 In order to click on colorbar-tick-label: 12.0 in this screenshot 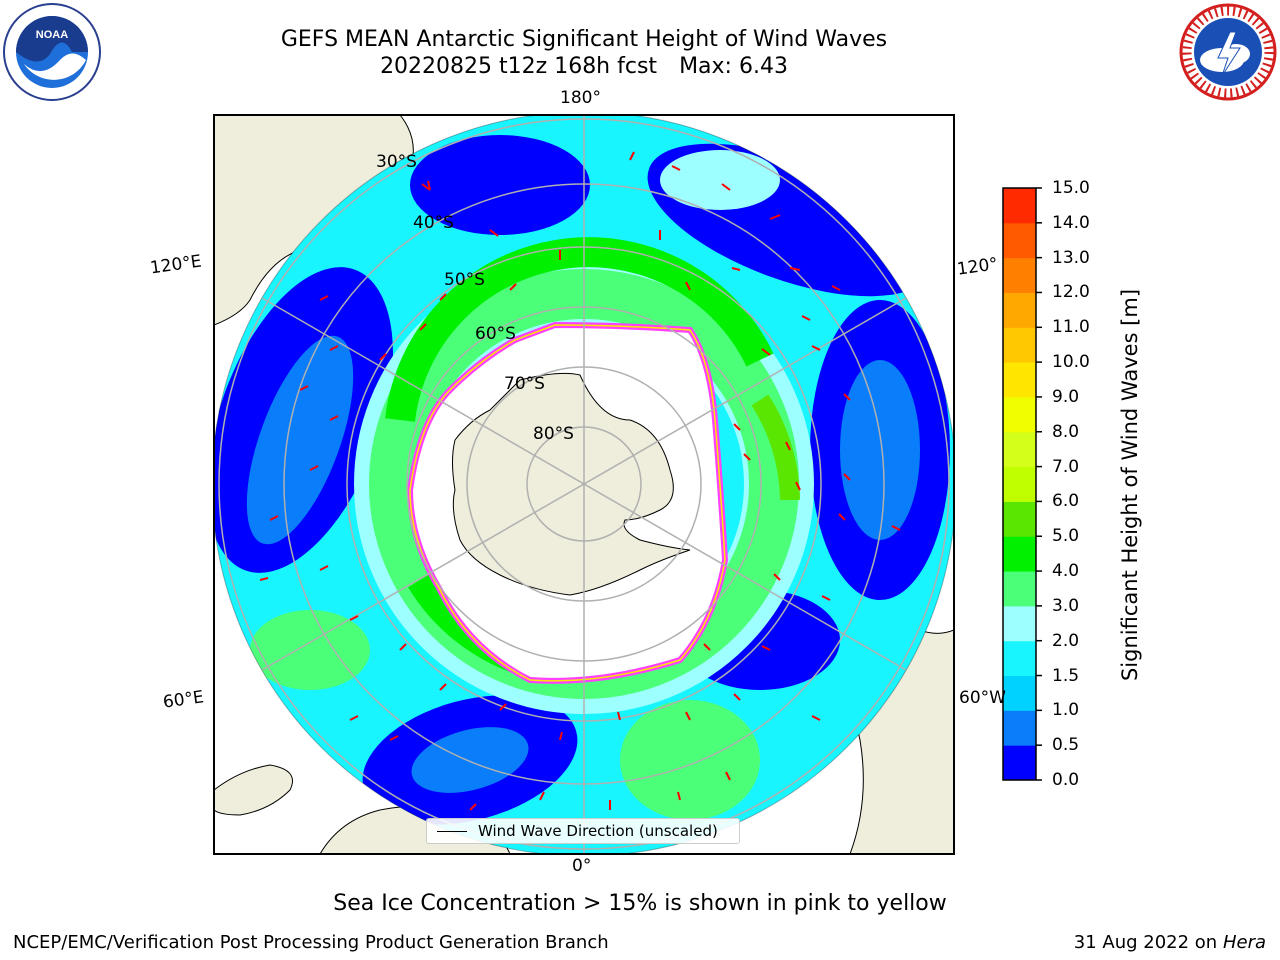, I will do `click(1071, 292)`.